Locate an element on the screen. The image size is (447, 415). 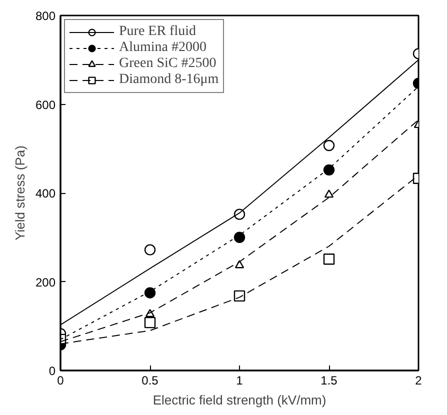
y-tick-label: 400 is located at coordinates (45, 193).